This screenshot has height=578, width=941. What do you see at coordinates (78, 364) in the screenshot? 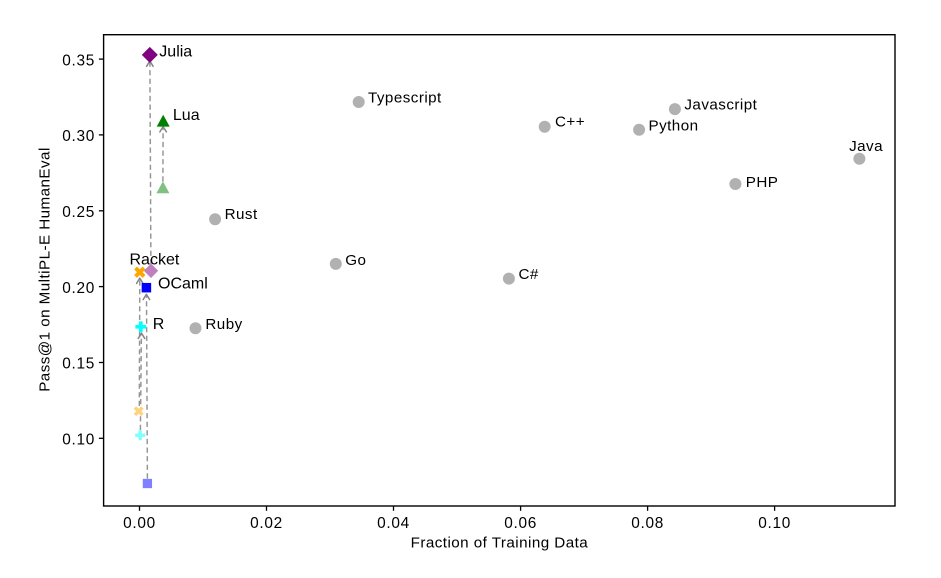
I see `svg-text: 0.15` at bounding box center [78, 364].